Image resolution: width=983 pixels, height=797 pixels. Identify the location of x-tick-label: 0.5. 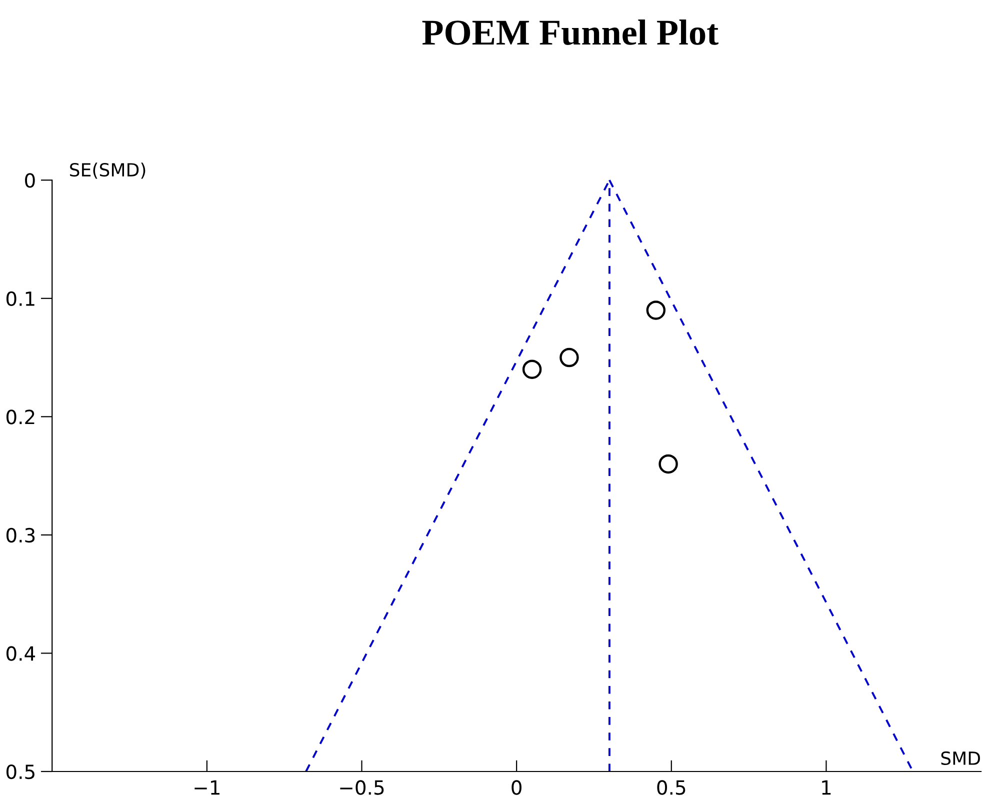
(671, 787).